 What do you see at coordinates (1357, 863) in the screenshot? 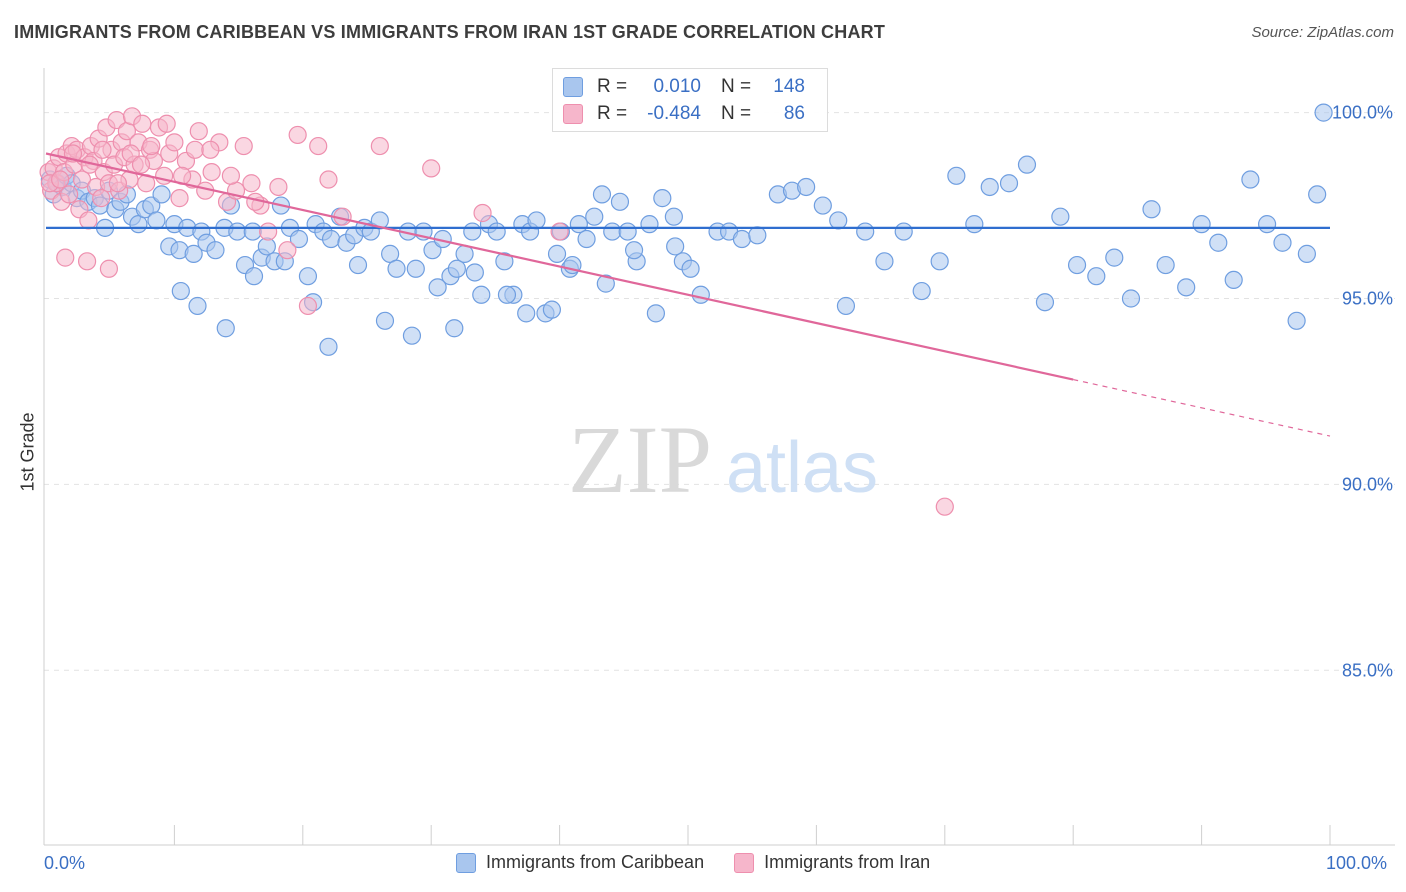
I see `x-tick-max: 100.0%` at bounding box center [1357, 863].